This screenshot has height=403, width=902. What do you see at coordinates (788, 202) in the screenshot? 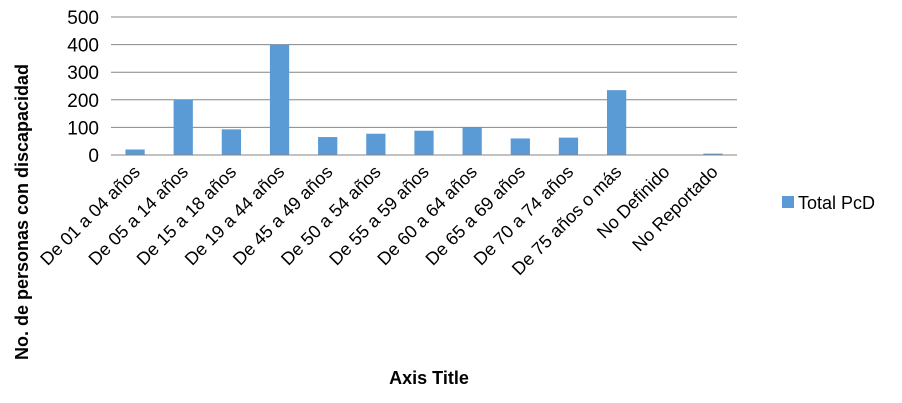
I see `legend-swatch` at bounding box center [788, 202].